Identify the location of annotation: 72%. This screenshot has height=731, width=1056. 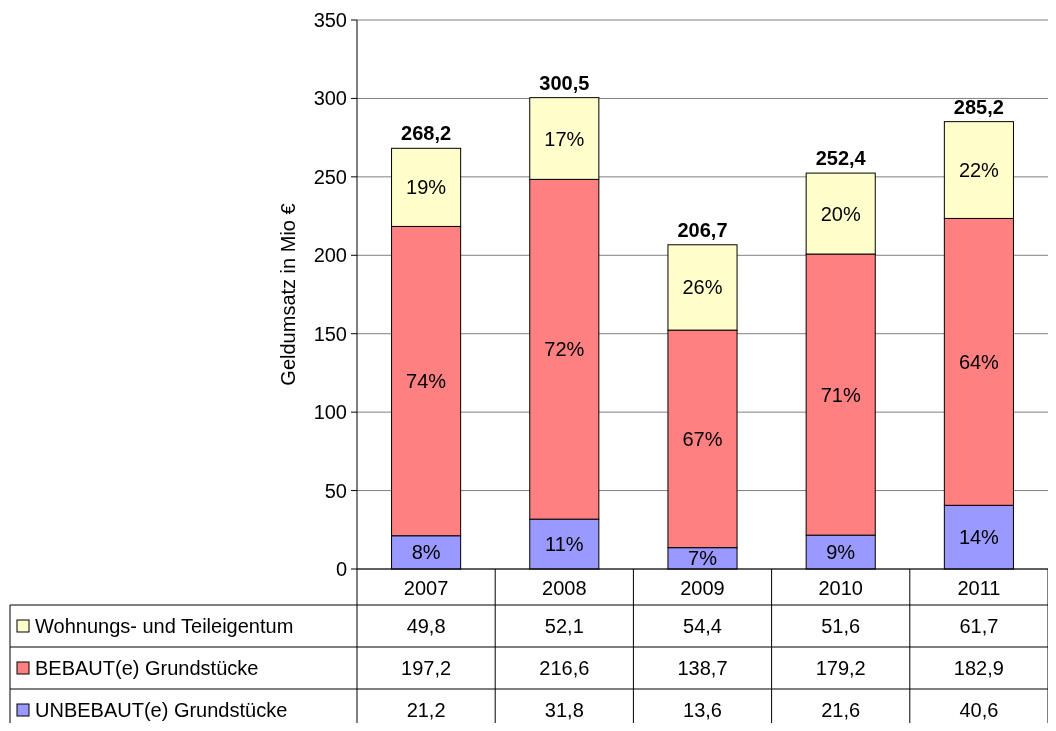
(564, 349).